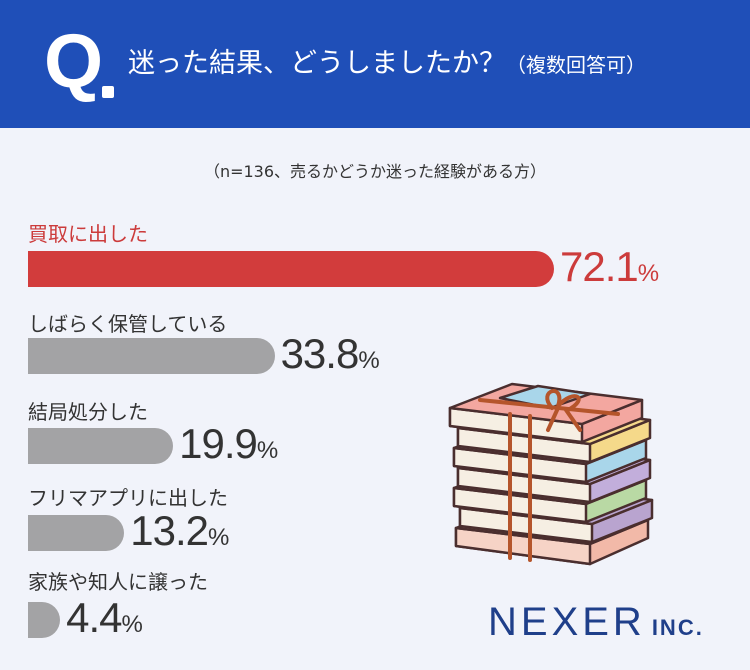 This screenshot has height=670, width=750. What do you see at coordinates (677, 627) in the screenshot?
I see `logo-suffix: INC.` at bounding box center [677, 627].